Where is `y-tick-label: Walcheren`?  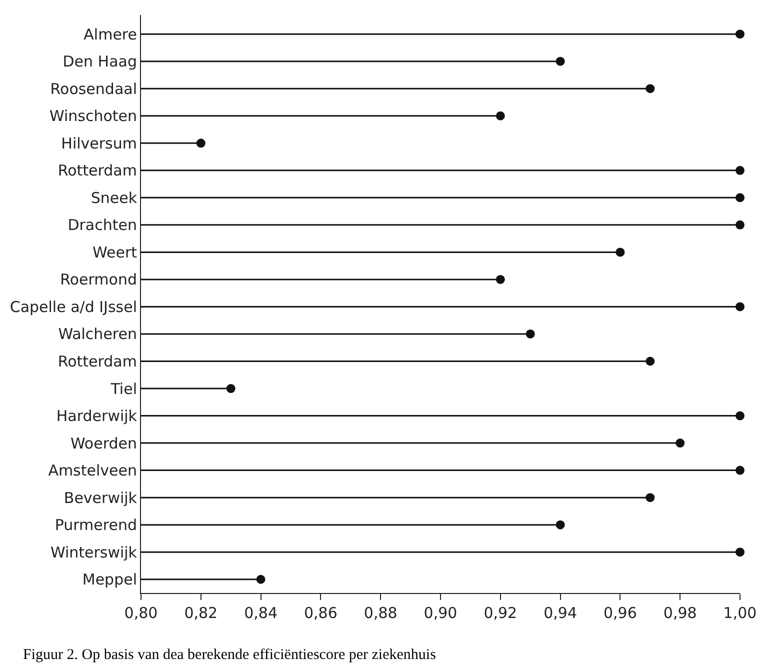
y-tick-label: Walcheren is located at coordinates (97, 334).